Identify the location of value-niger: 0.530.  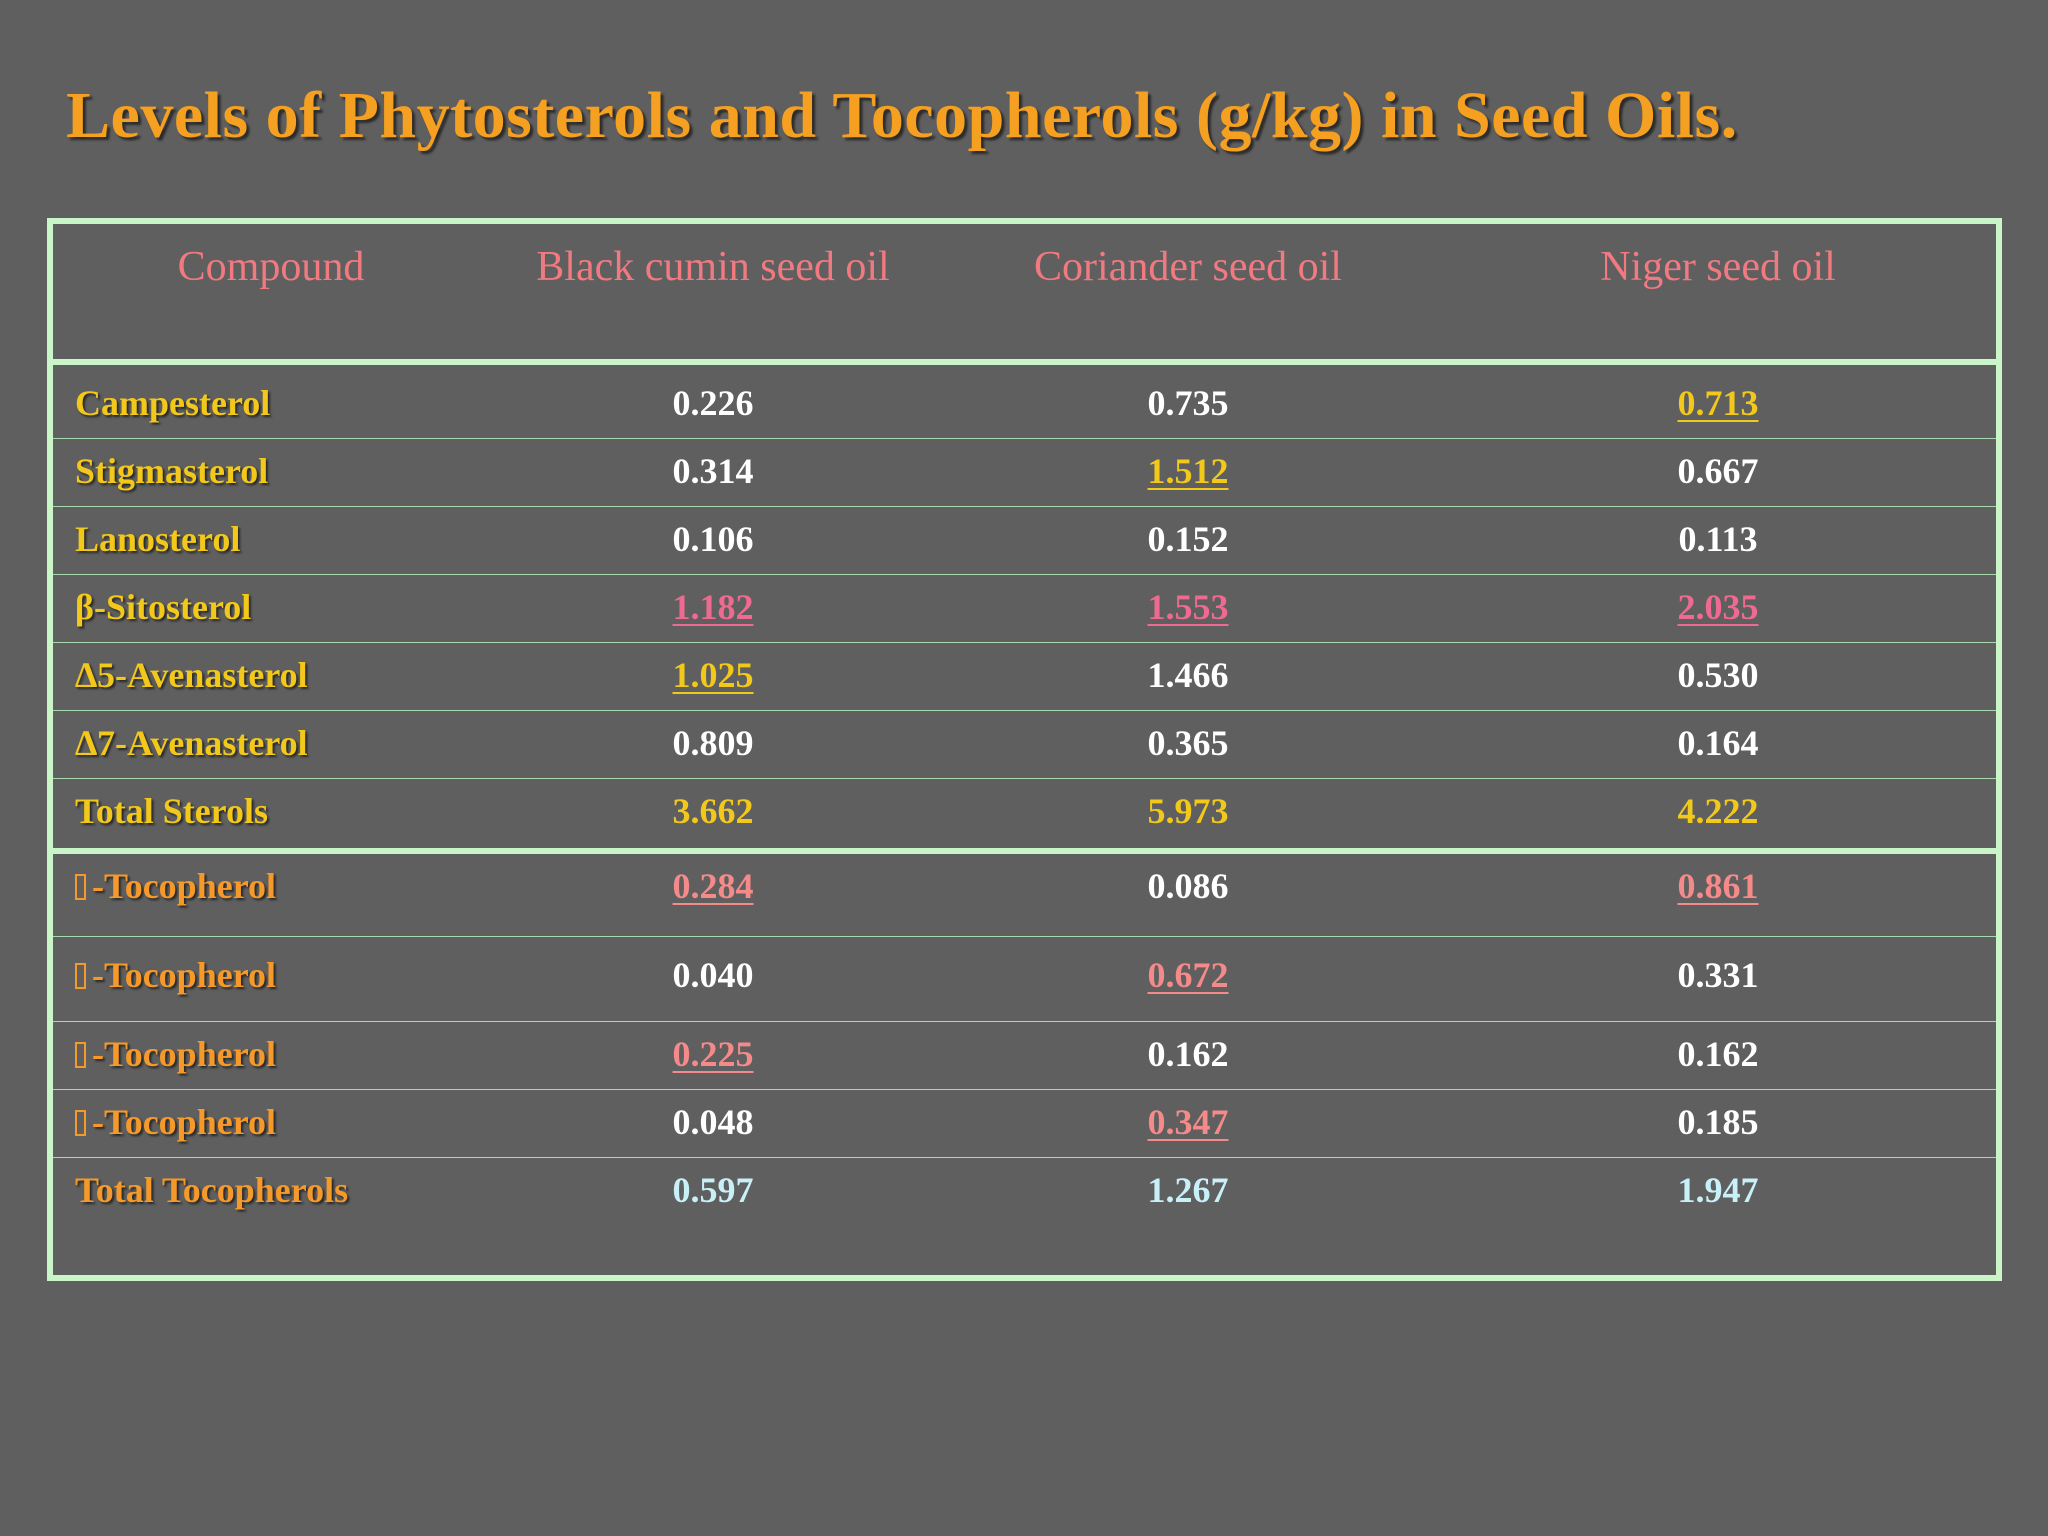
(1718, 675).